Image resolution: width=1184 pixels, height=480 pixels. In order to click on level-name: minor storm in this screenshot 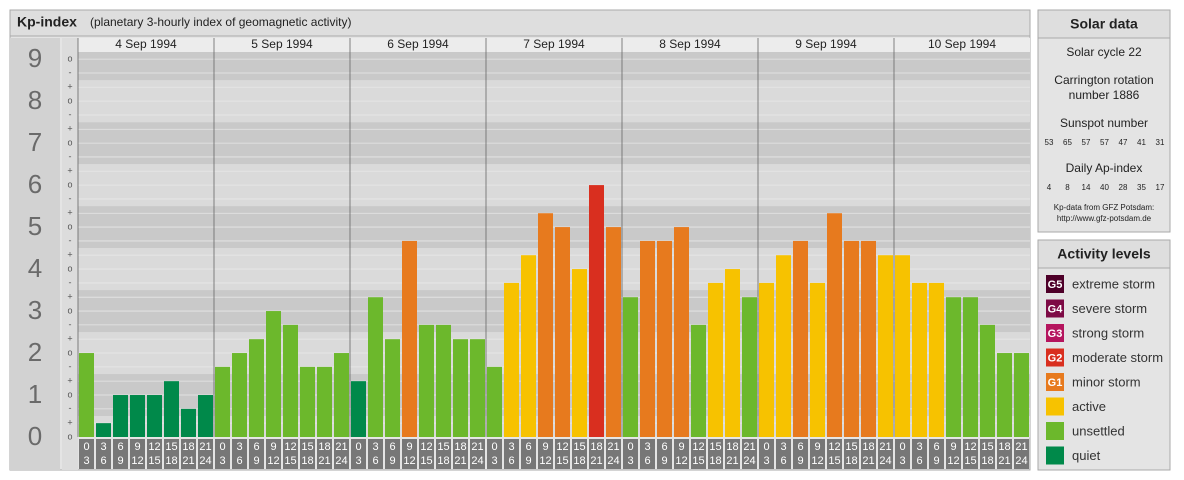, I will do `click(1106, 381)`.